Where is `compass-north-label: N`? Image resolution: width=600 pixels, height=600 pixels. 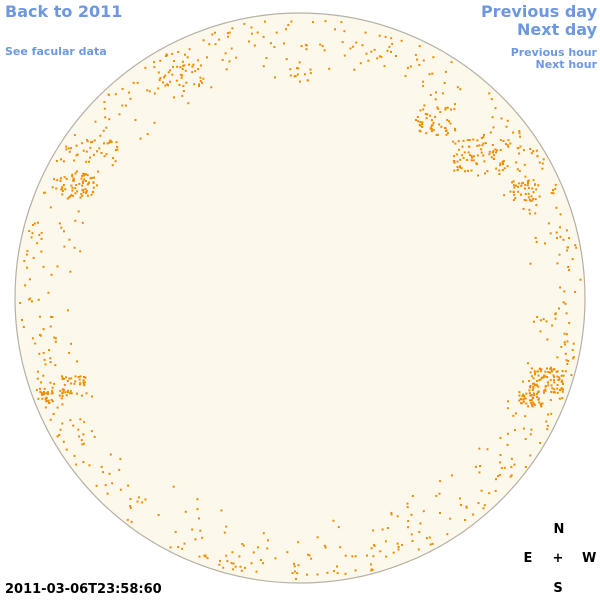 compass-north-label: N is located at coordinates (559, 529).